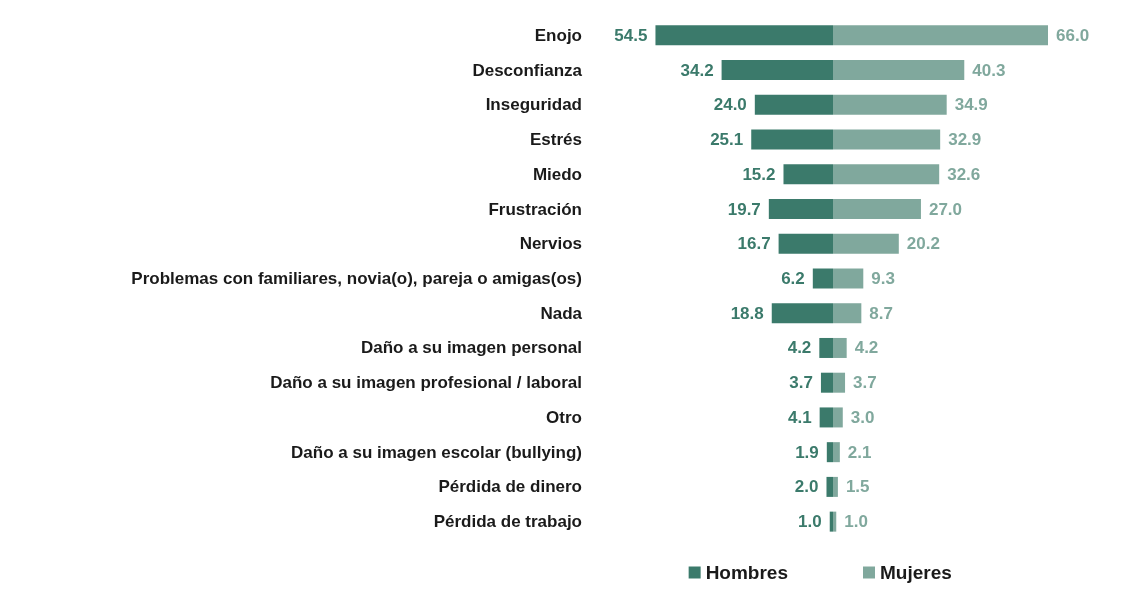 The image size is (1123, 599). Describe the element at coordinates (746, 572) in the screenshot. I see `legend-label: Hombres` at that location.